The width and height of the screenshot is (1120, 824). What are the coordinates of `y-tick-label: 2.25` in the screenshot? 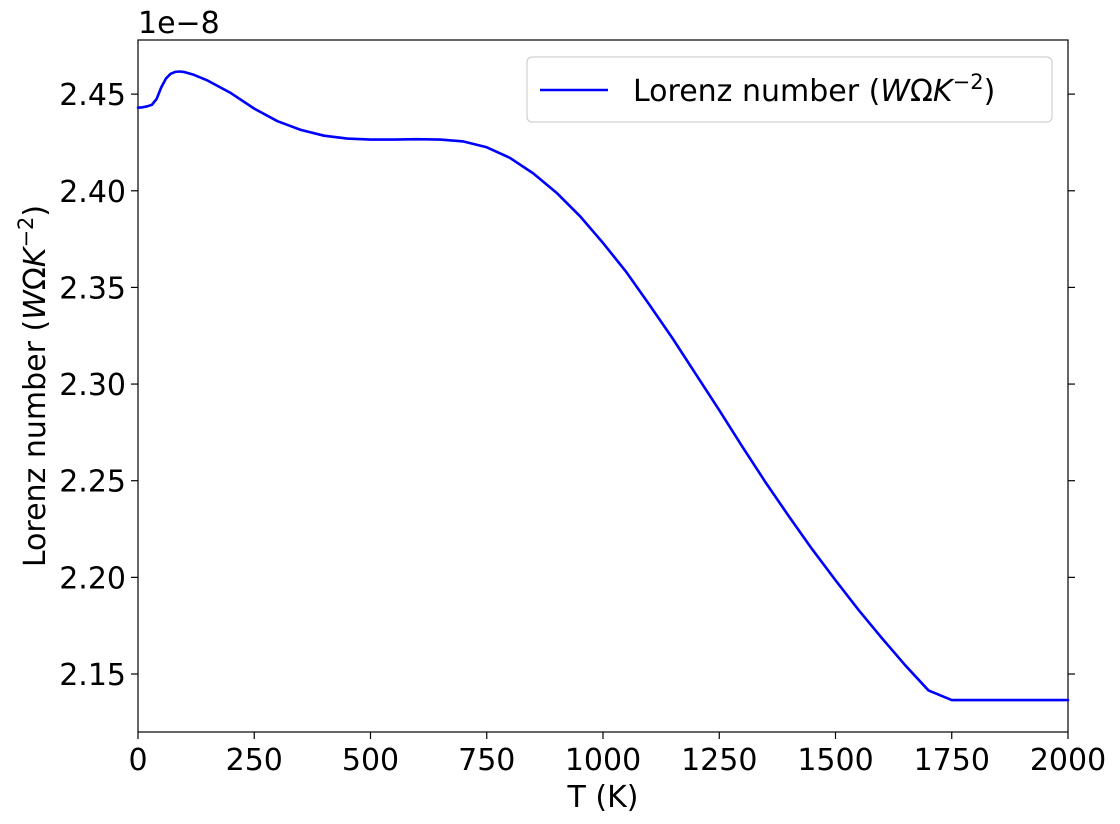 It's located at (92, 482).